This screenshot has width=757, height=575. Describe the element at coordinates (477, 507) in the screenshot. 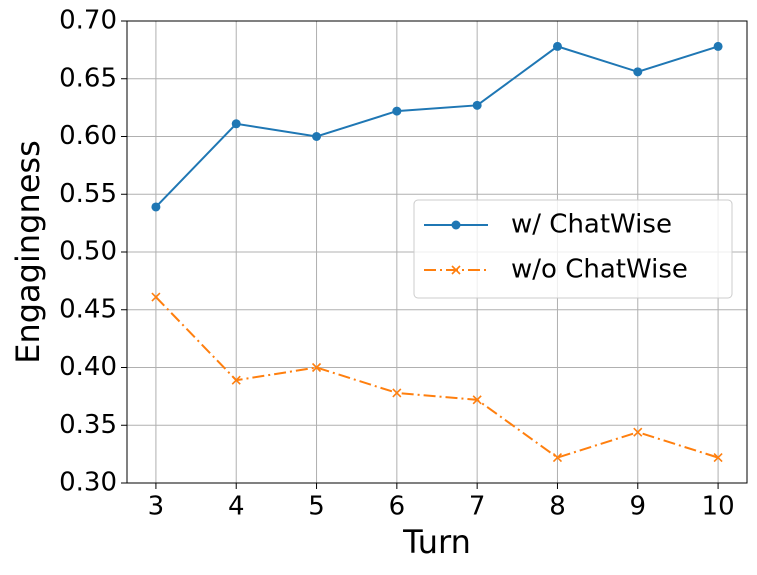

I see `x-tick-label: 7` at that location.